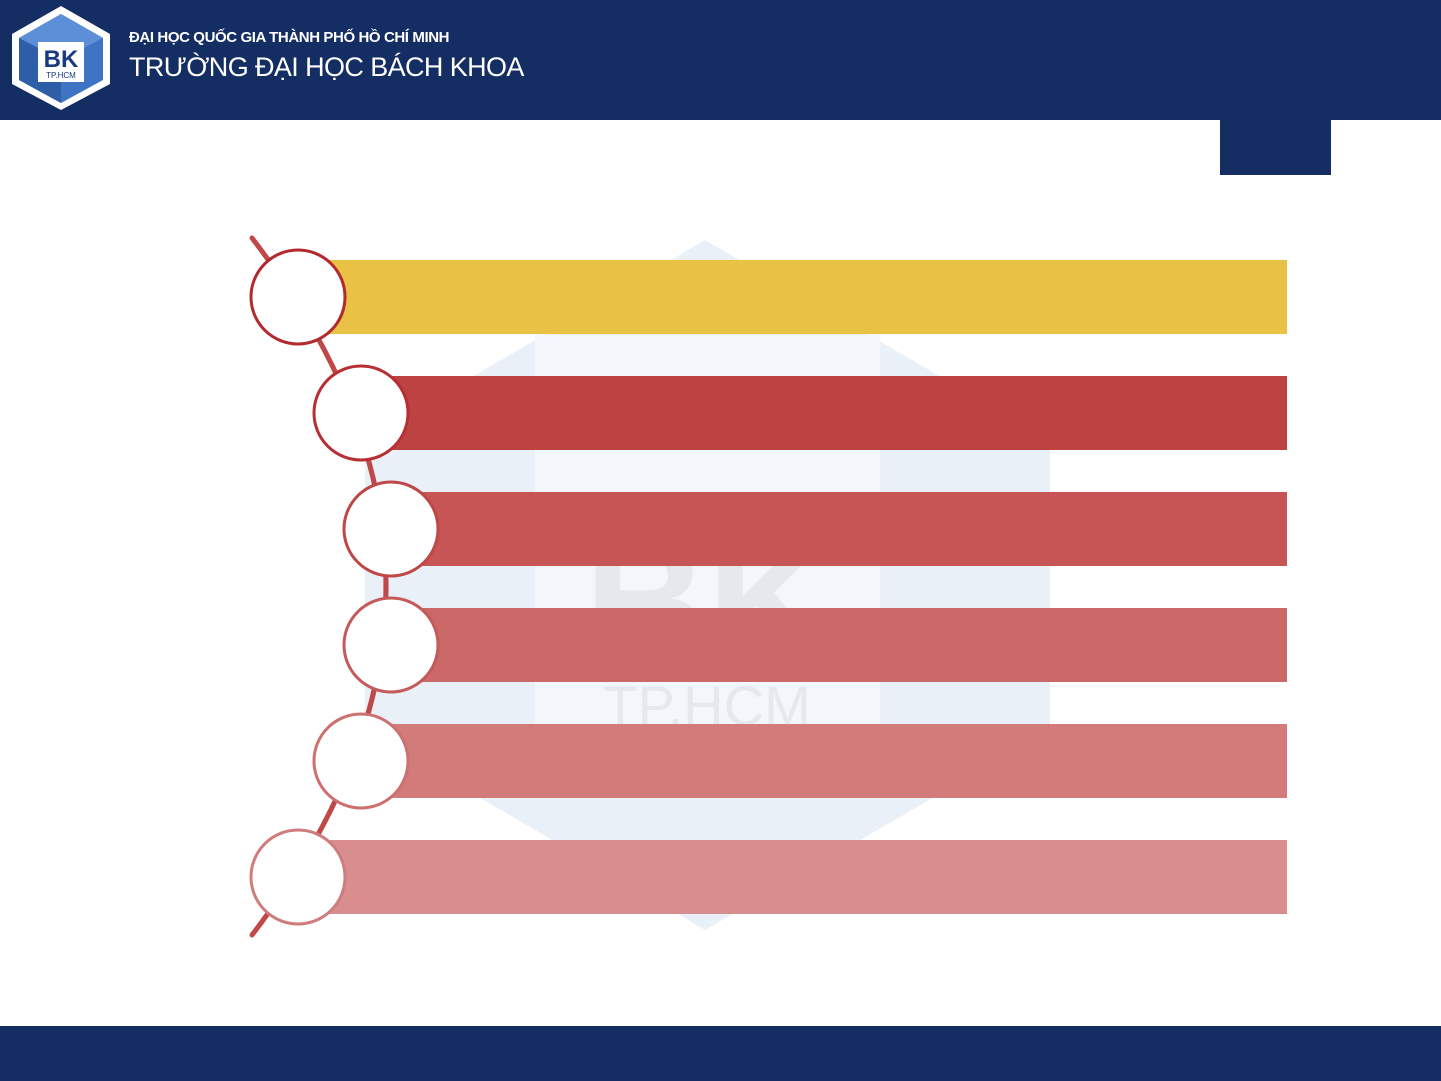 The width and height of the screenshot is (1441, 1081). Describe the element at coordinates (61, 75) in the screenshot. I see `logo-subtext: TP.HCM` at that location.